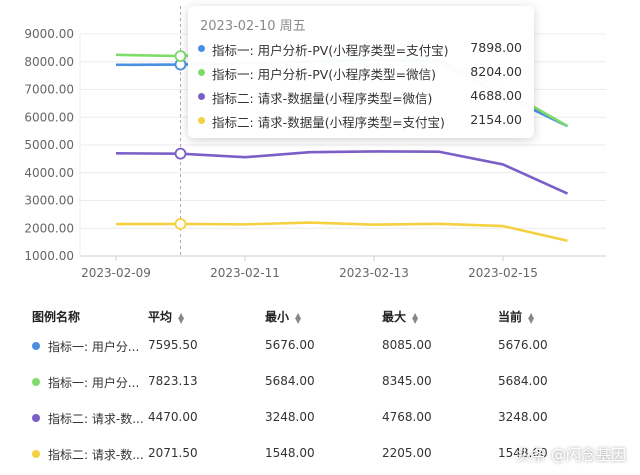 Image resolution: width=640 pixels, height=475 pixels. Describe the element at coordinates (496, 71) in the screenshot. I see `tooltip-series-value: 8204.00` at that location.